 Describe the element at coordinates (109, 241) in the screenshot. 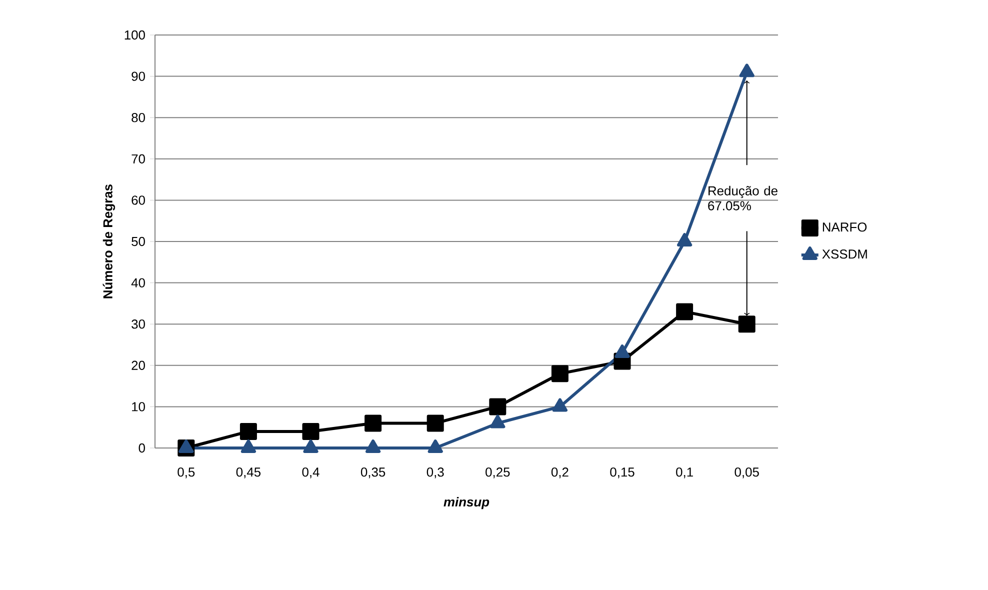

I see `y-axis-title: Número de Regras` at that location.